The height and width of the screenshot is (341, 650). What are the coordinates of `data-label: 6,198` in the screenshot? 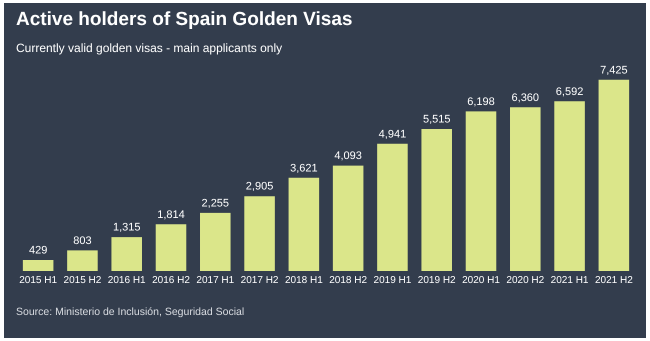 It's located at (481, 102).